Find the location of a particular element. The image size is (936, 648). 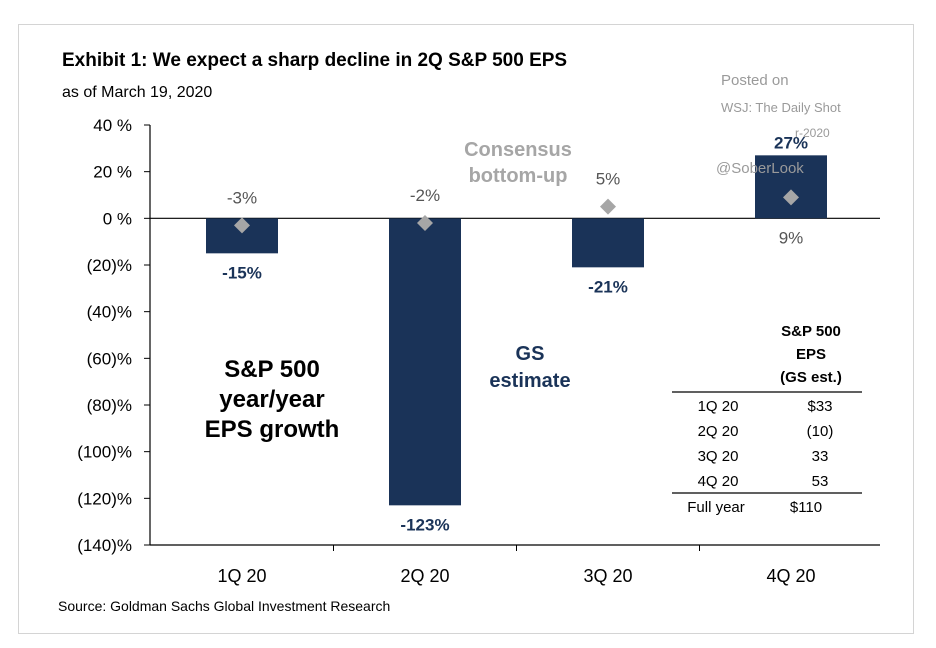

eps-table-row-value: $33 is located at coordinates (819, 406).